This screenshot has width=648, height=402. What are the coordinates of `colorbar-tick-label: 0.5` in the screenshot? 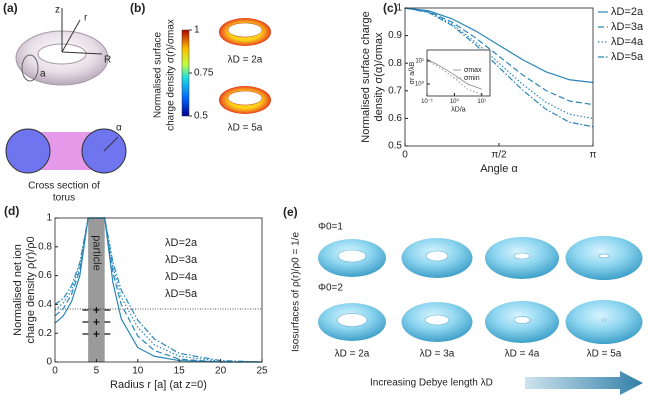 It's located at (201, 116).